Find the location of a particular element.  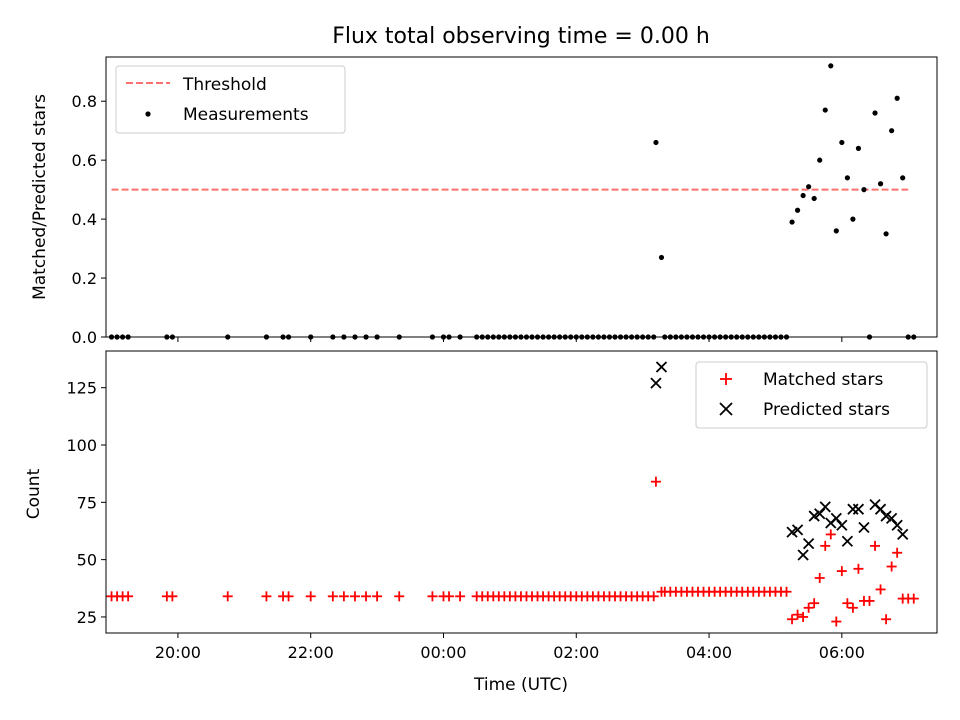

bottom-x-tick-label: 06:00 is located at coordinates (842, 652).